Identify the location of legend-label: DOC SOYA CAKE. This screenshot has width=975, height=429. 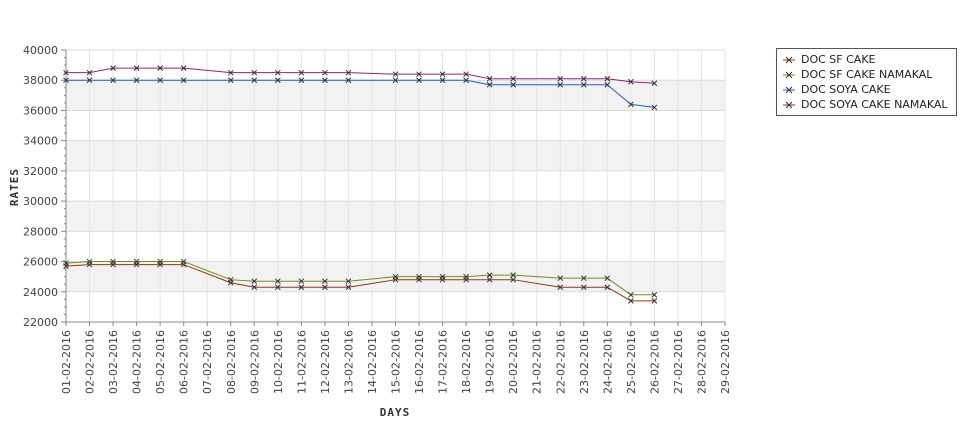
(846, 89).